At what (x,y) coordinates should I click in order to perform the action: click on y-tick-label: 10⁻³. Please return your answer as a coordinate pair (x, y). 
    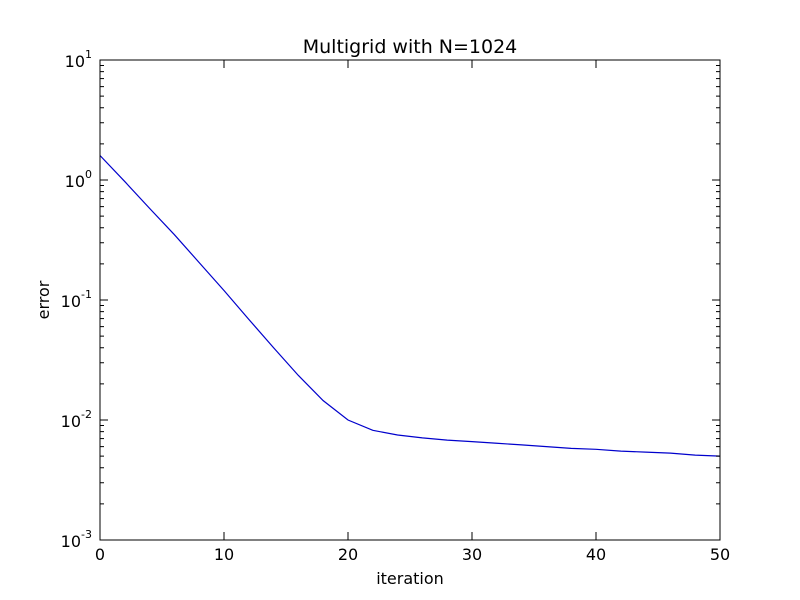
    Looking at the image, I should click on (76, 539).